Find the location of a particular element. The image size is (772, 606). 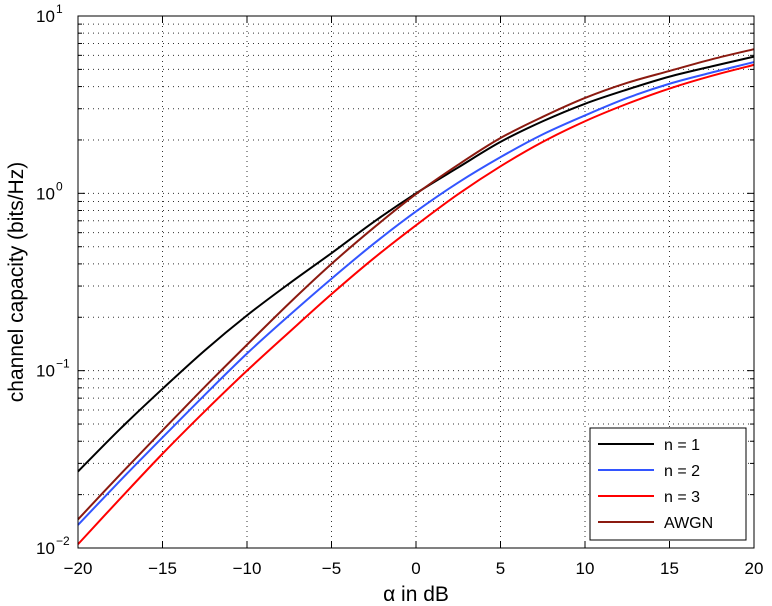

legend-label: n = 3 is located at coordinates (682, 497).